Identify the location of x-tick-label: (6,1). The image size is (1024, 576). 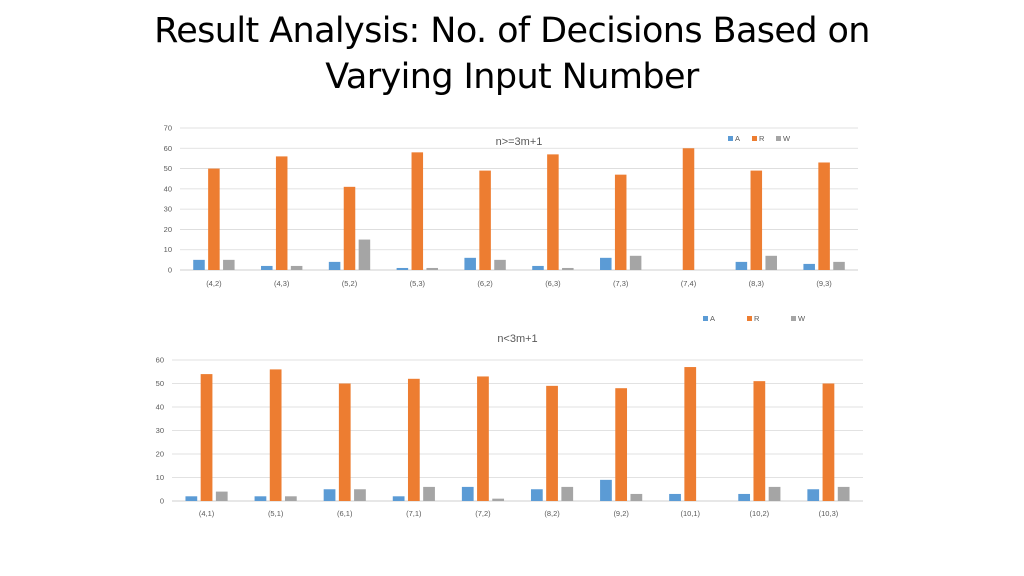
(345, 513).